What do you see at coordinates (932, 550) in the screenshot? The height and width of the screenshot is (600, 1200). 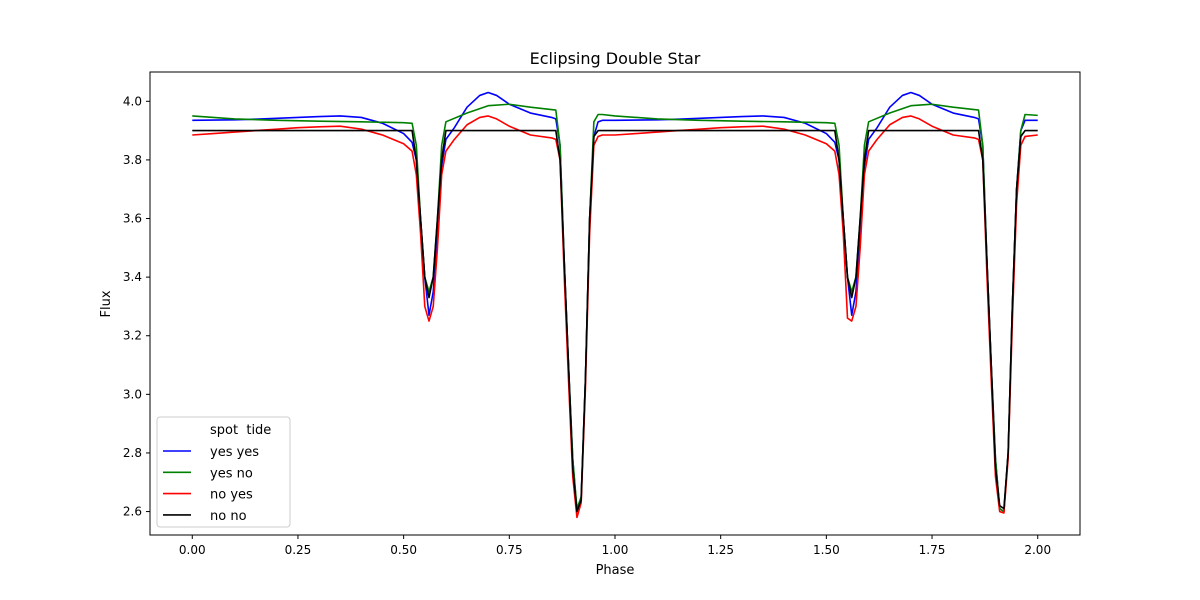 I see `x-tick-label: 1.75` at bounding box center [932, 550].